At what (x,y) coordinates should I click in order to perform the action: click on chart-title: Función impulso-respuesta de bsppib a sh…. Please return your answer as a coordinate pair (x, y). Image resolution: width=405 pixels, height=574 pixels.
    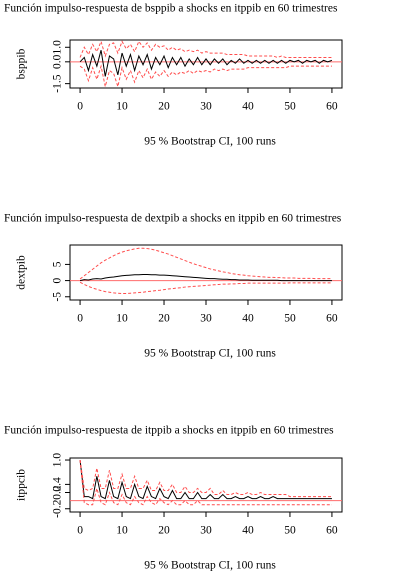
    Looking at the image, I should click on (171, 9).